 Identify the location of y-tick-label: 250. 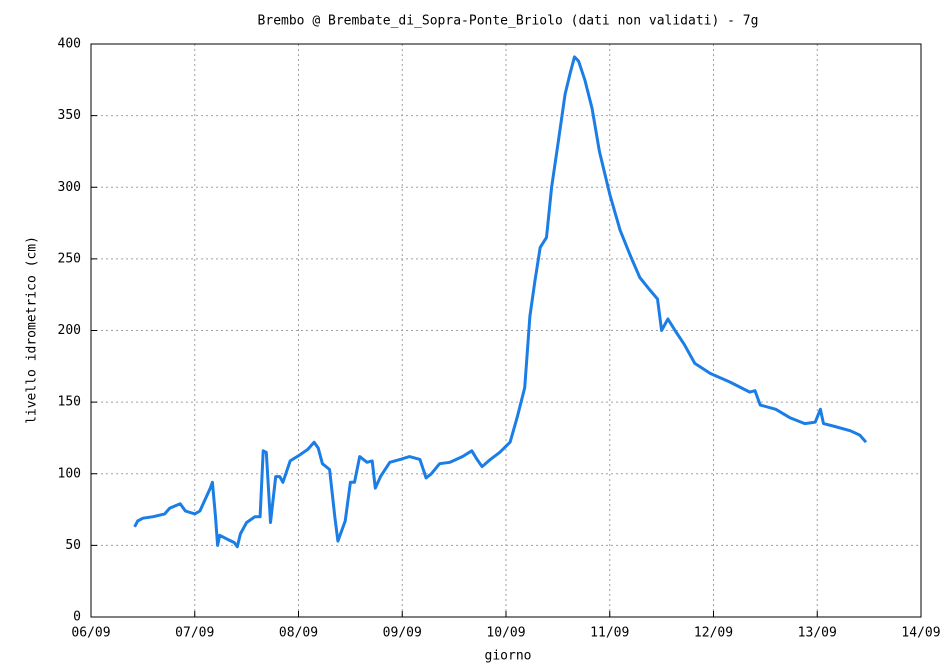
(69, 258).